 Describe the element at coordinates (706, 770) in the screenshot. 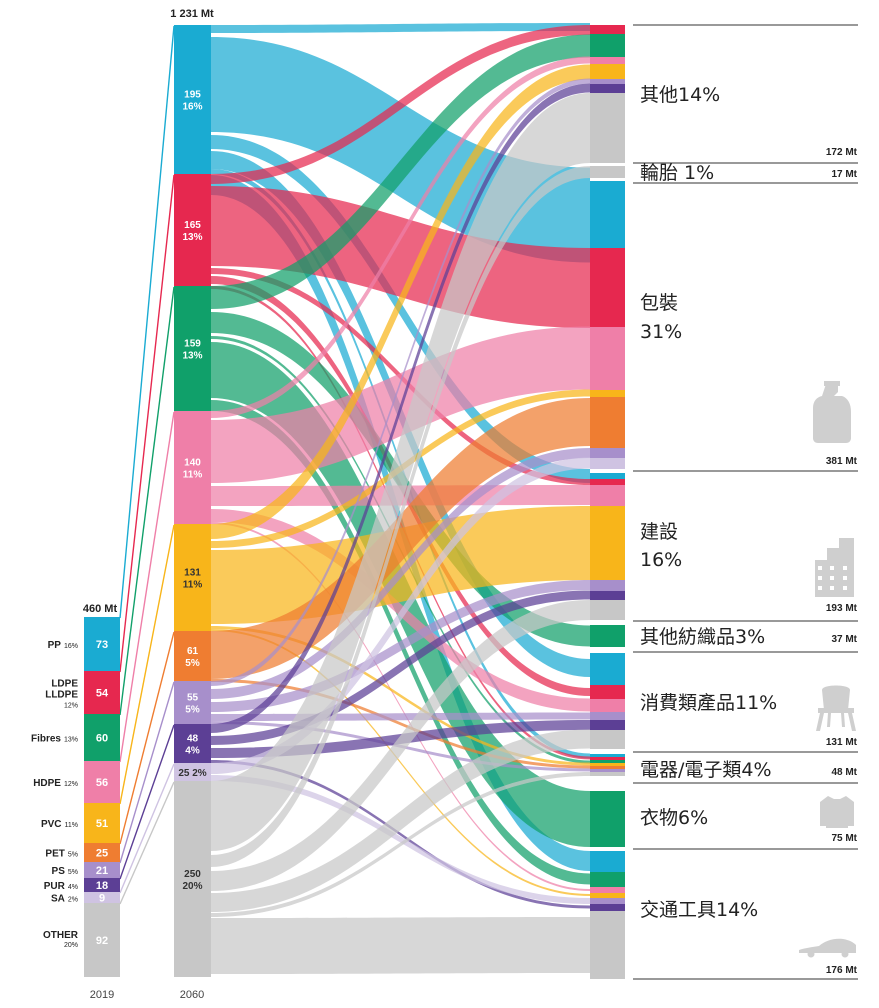

I see `sector-name-electronics: 電器/電子類4%` at that location.